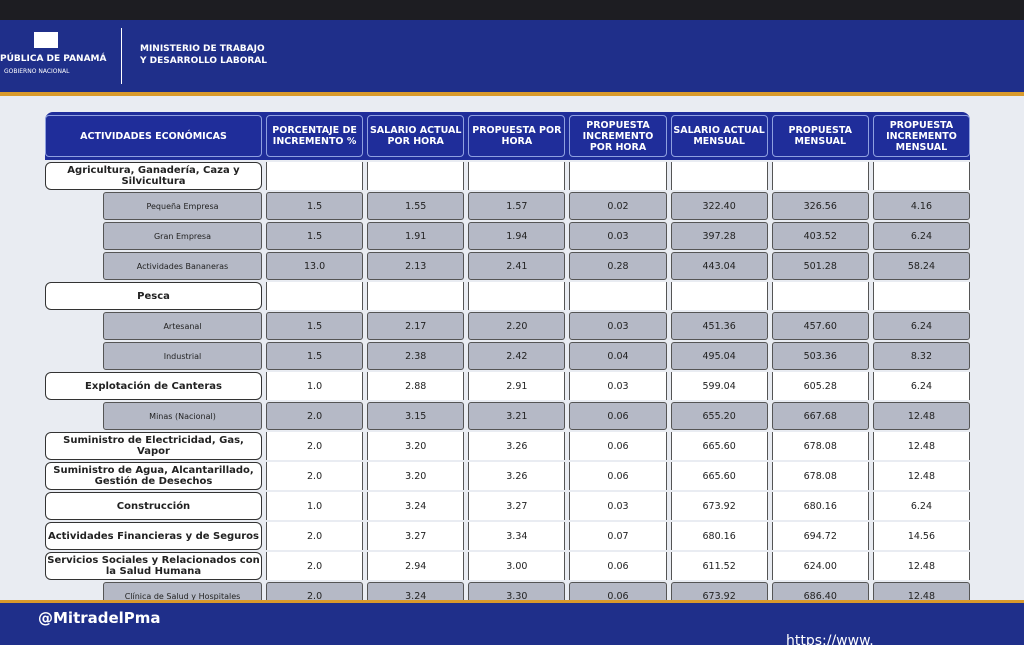 This screenshot has height=645, width=1024. Describe the element at coordinates (719, 446) in the screenshot. I see `value: 665.60` at that location.